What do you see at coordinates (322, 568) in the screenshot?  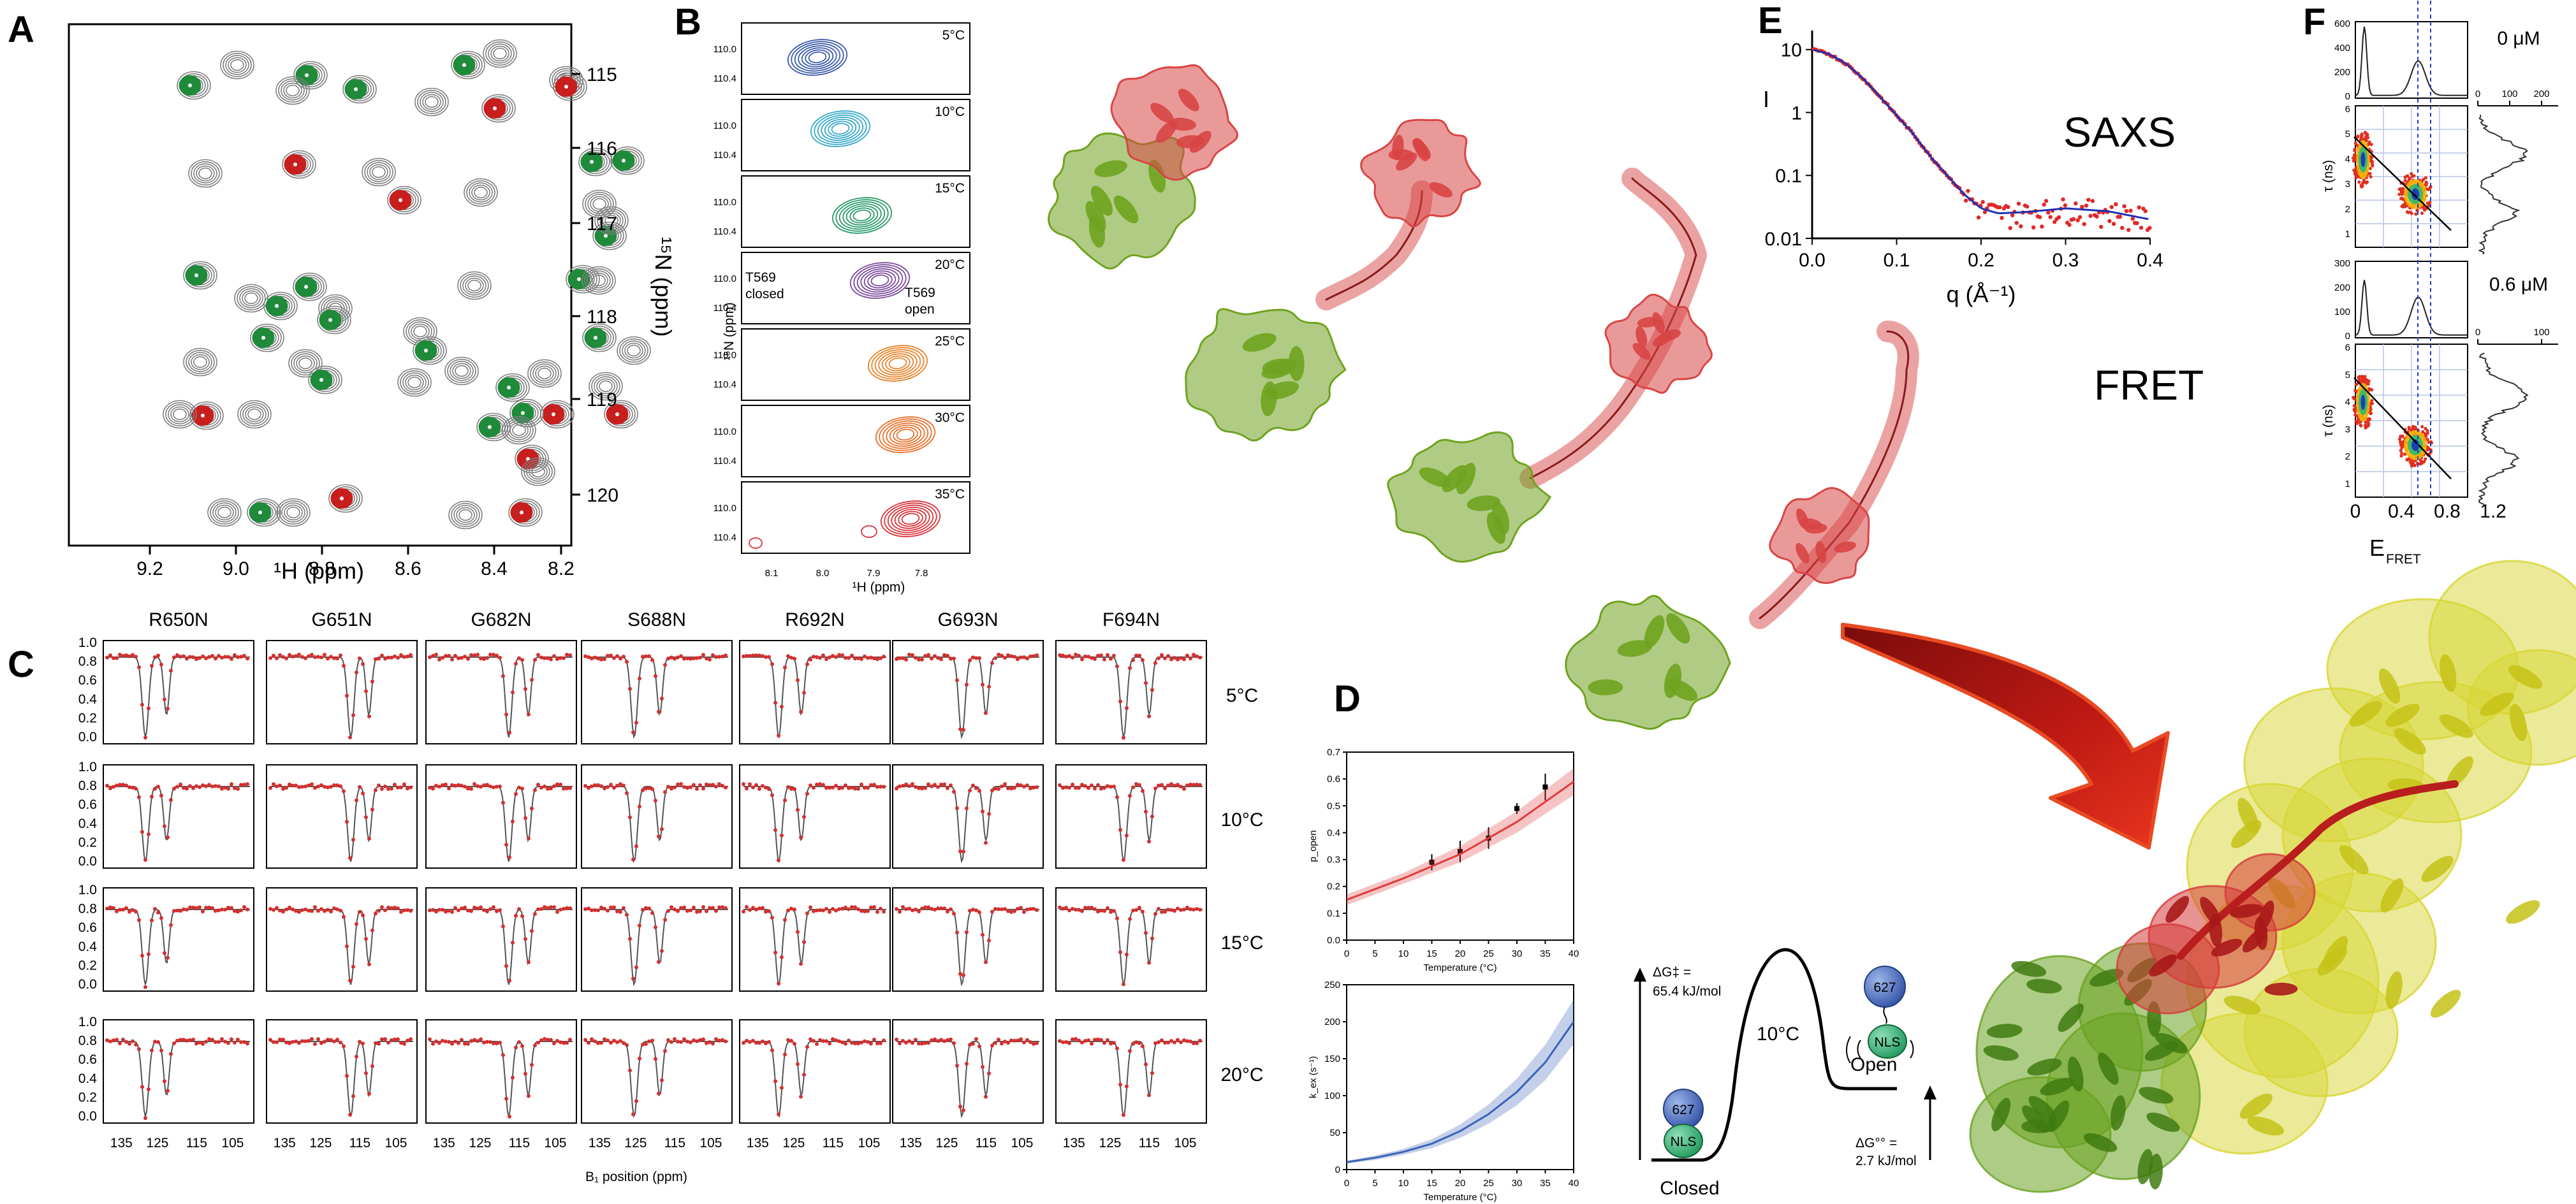 I see `x-tick-label: 8.8` at bounding box center [322, 568].